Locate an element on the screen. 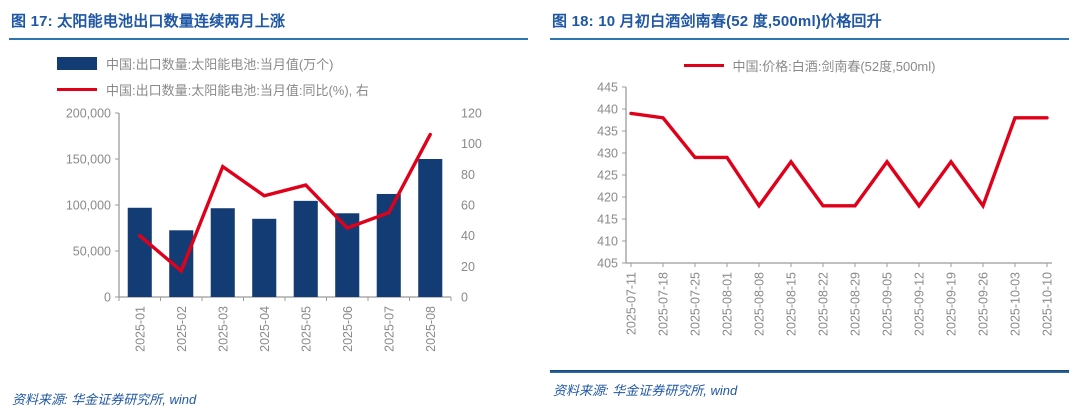 The width and height of the screenshot is (1080, 411). svg-text: 150,000 is located at coordinates (88, 160).